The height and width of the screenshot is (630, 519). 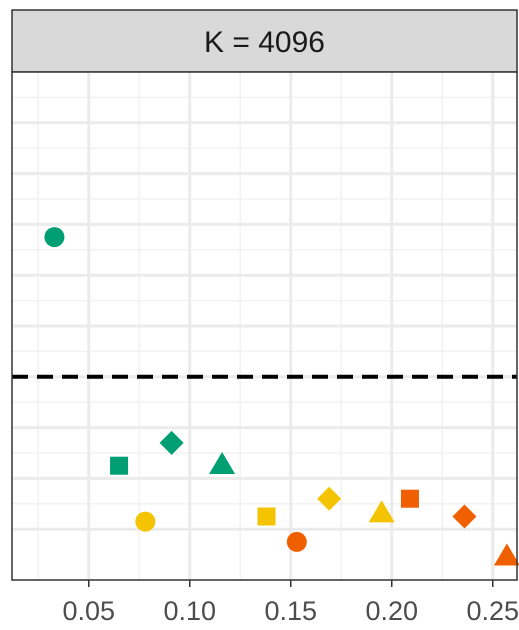 I want to click on x-tick-label: 0.05, so click(x=88, y=611).